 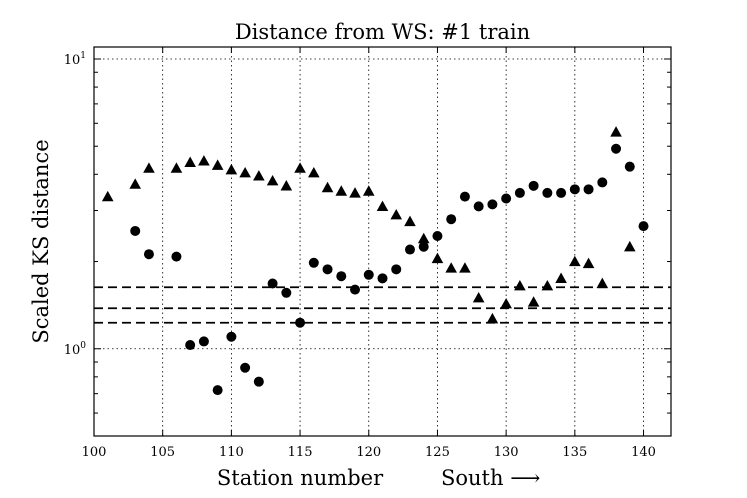 I want to click on x-tick-label: 100, so click(x=94, y=452).